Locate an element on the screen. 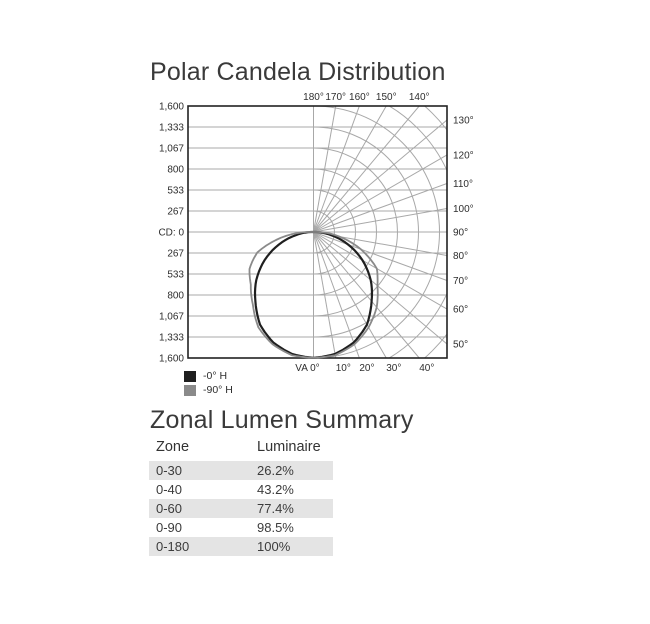  curve-90hh is located at coordinates (313, 295).